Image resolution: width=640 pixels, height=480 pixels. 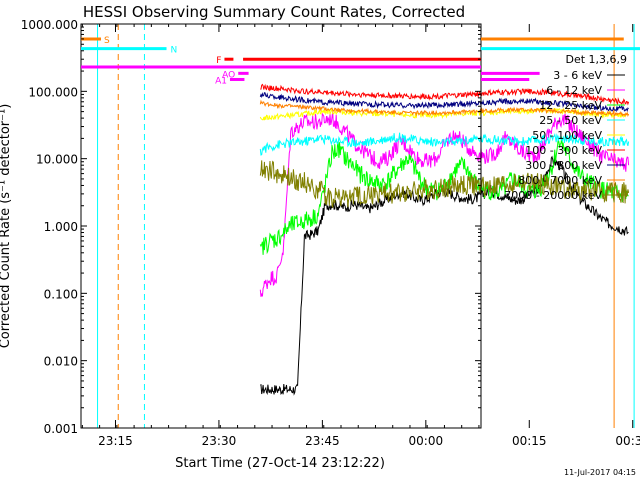 What do you see at coordinates (218, 61) in the screenshot?
I see `flag-label: F` at bounding box center [218, 61].